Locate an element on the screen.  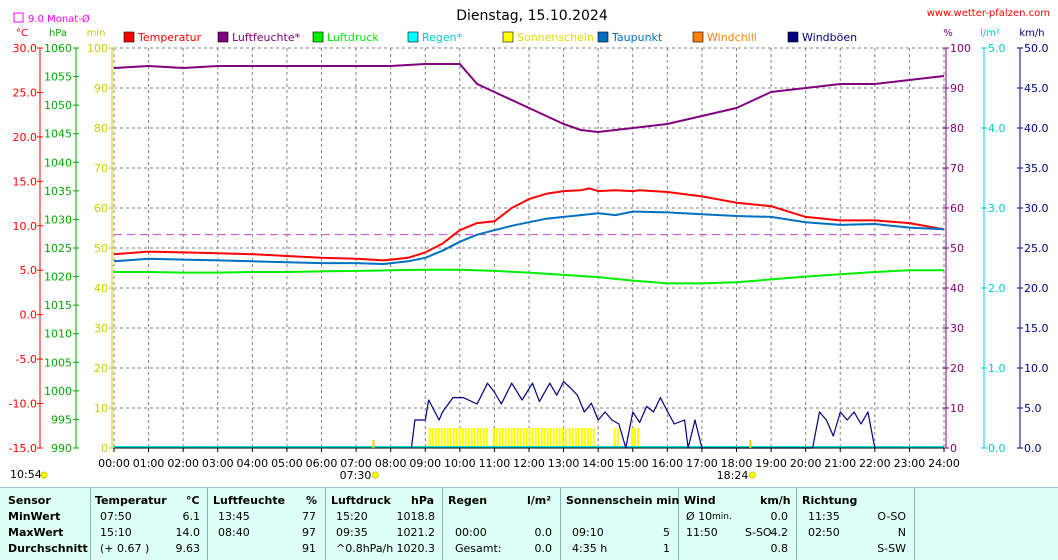
month-avg-label: 9.0 Monat-Ø is located at coordinates (59, 19).